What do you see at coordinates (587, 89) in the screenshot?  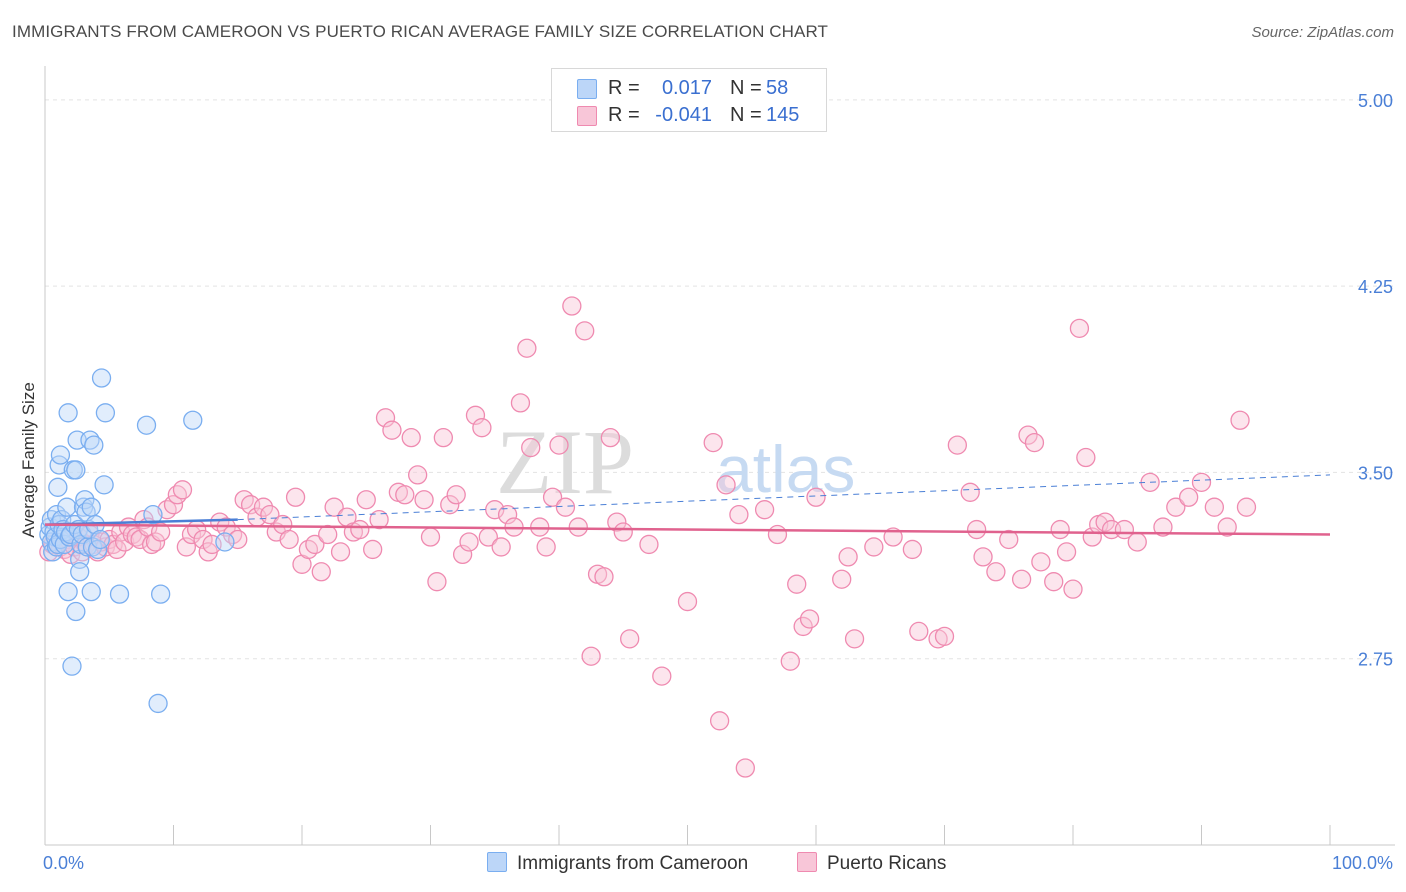 I see `cameroon-swatch` at bounding box center [587, 89].